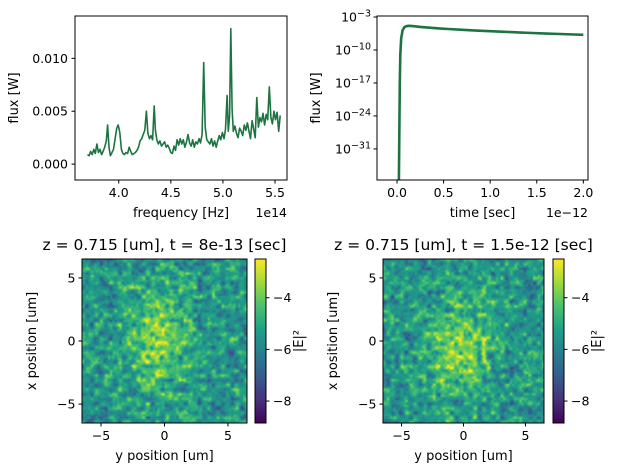 This screenshot has height=476, width=623. Describe the element at coordinates (171, 192) in the screenshot. I see `x-tick-label: 4.5` at that location.